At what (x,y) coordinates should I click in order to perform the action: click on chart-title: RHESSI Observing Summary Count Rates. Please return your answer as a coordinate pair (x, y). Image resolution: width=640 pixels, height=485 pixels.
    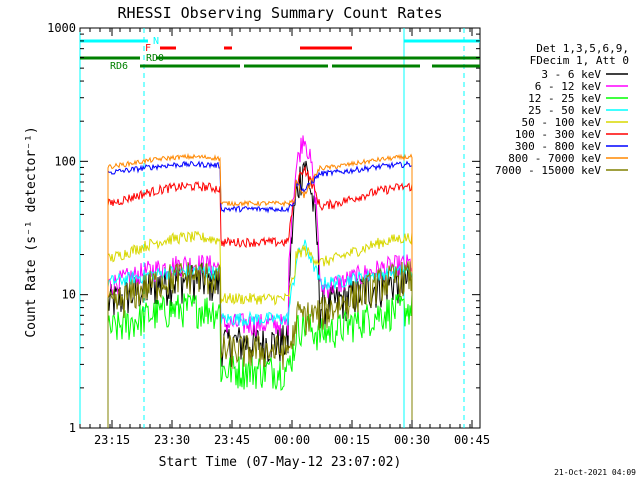
    Looking at the image, I should click on (279, 13).